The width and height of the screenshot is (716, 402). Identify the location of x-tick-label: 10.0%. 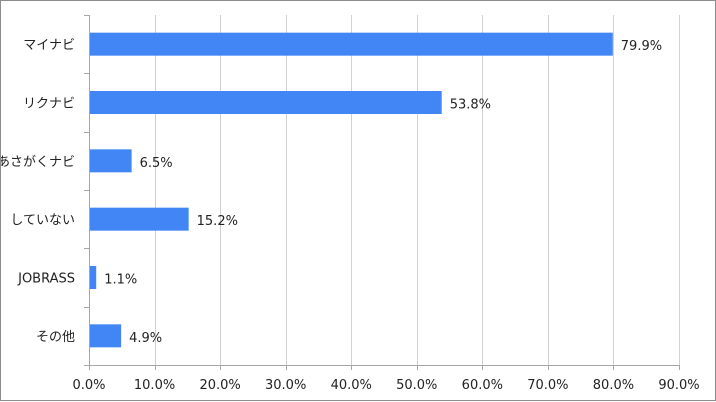
(154, 385).